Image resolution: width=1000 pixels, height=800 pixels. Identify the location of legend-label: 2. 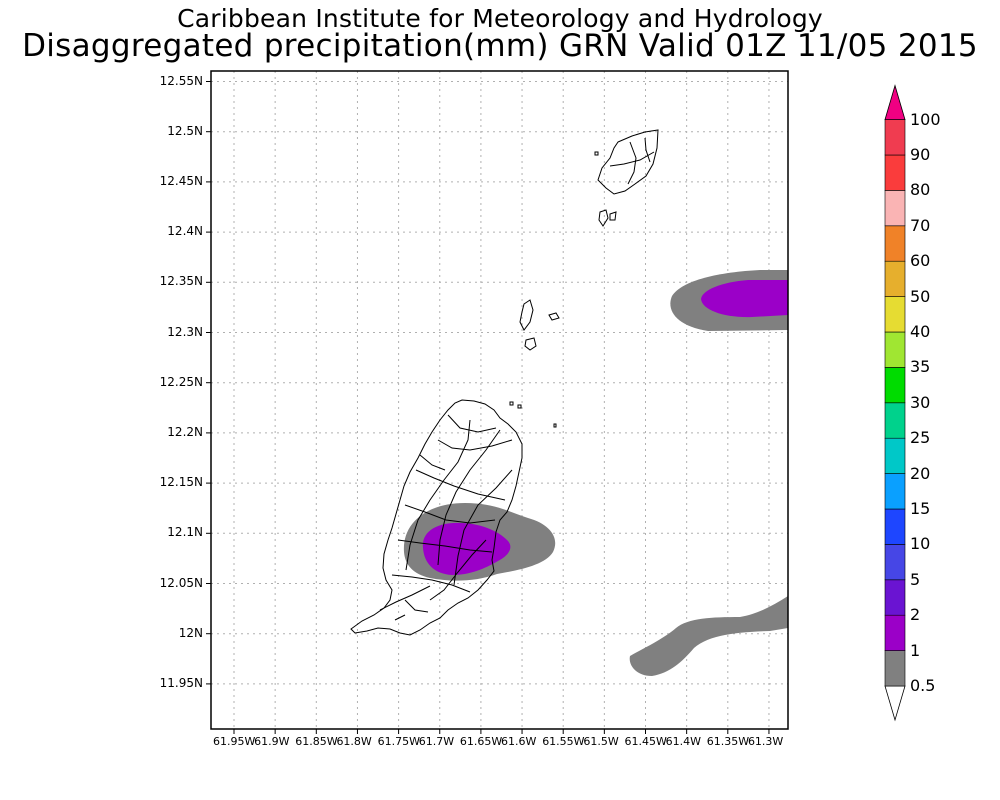
(915, 615).